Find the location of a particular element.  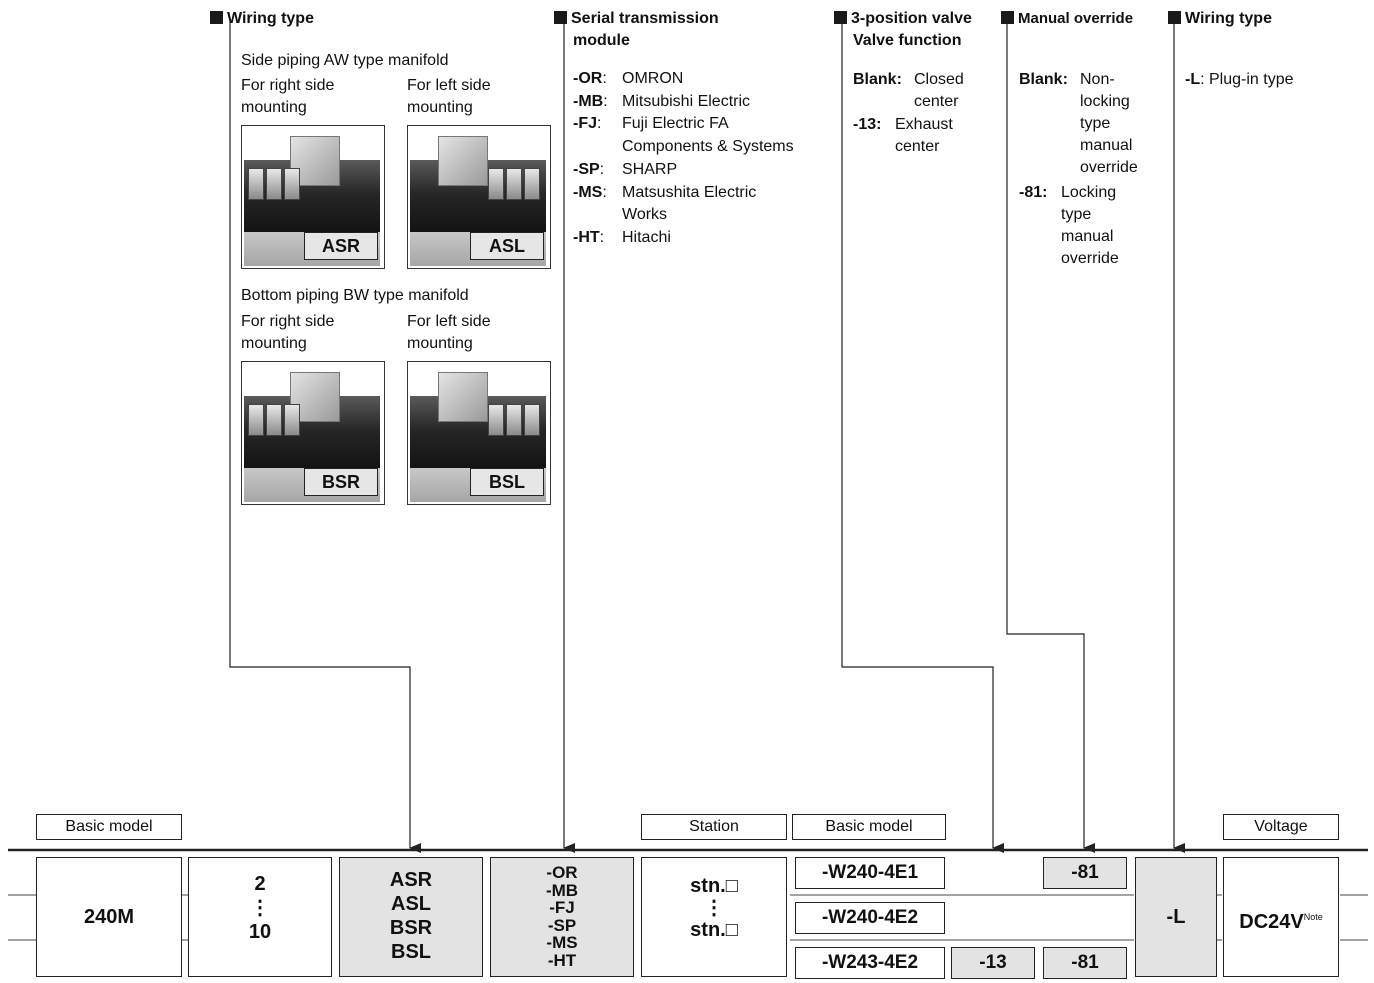

bottom-piping-label: Bottom piping BW type manifold is located at coordinates (355, 295).